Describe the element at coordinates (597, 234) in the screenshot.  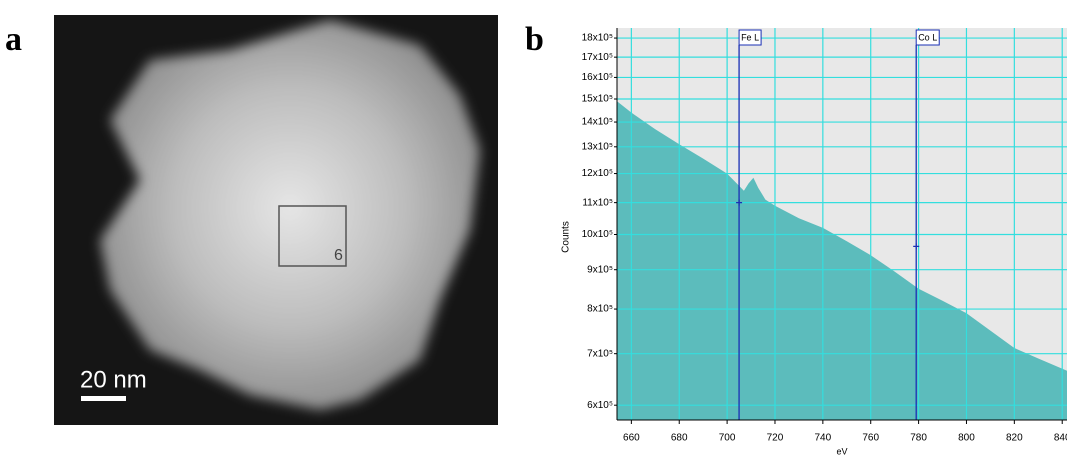
I see `y-tick-label: 10x10⁵` at that location.